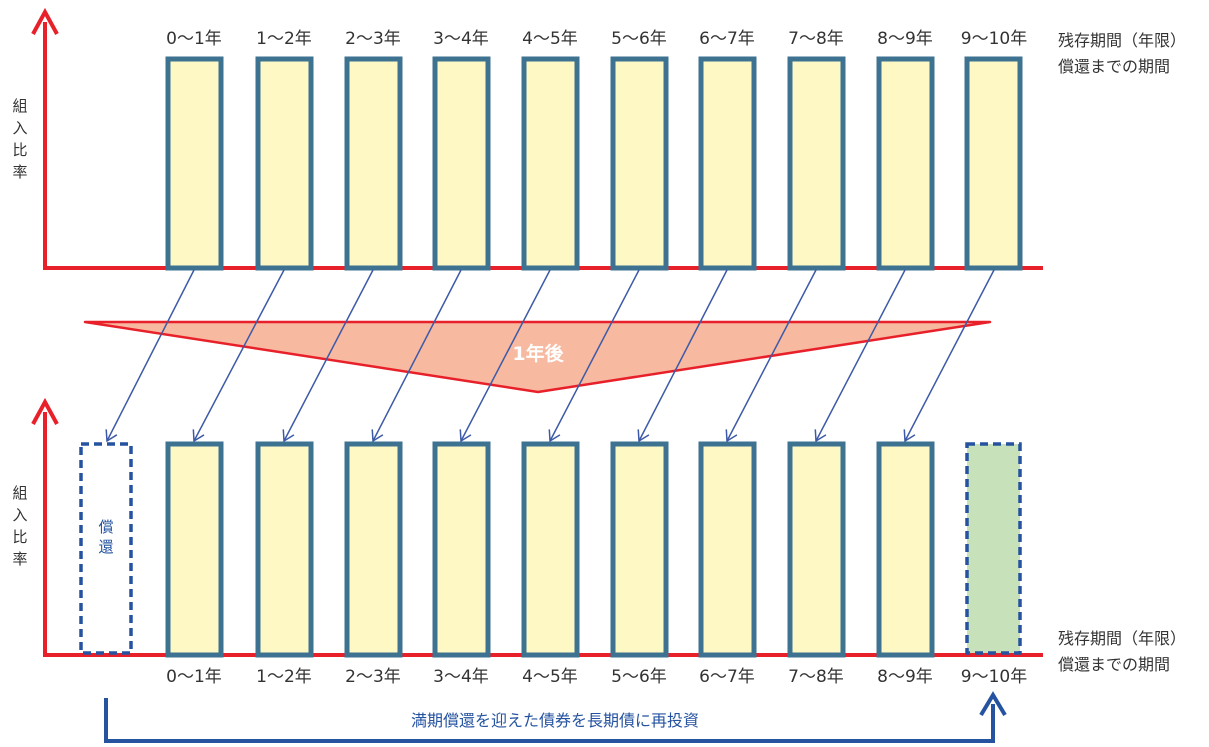 The image size is (1209, 747). What do you see at coordinates (19, 106) in the screenshot?
I see `top-y-label-char-1: 組` at bounding box center [19, 106].